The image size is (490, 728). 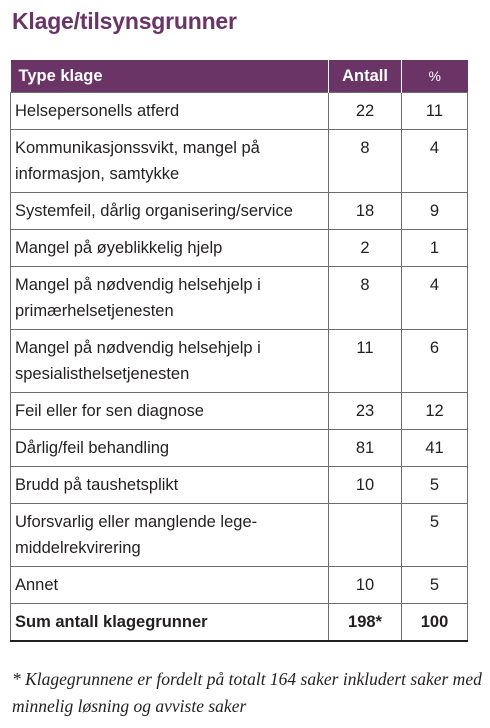 I want to click on table-row: Annet 10 5, so click(x=239, y=585).